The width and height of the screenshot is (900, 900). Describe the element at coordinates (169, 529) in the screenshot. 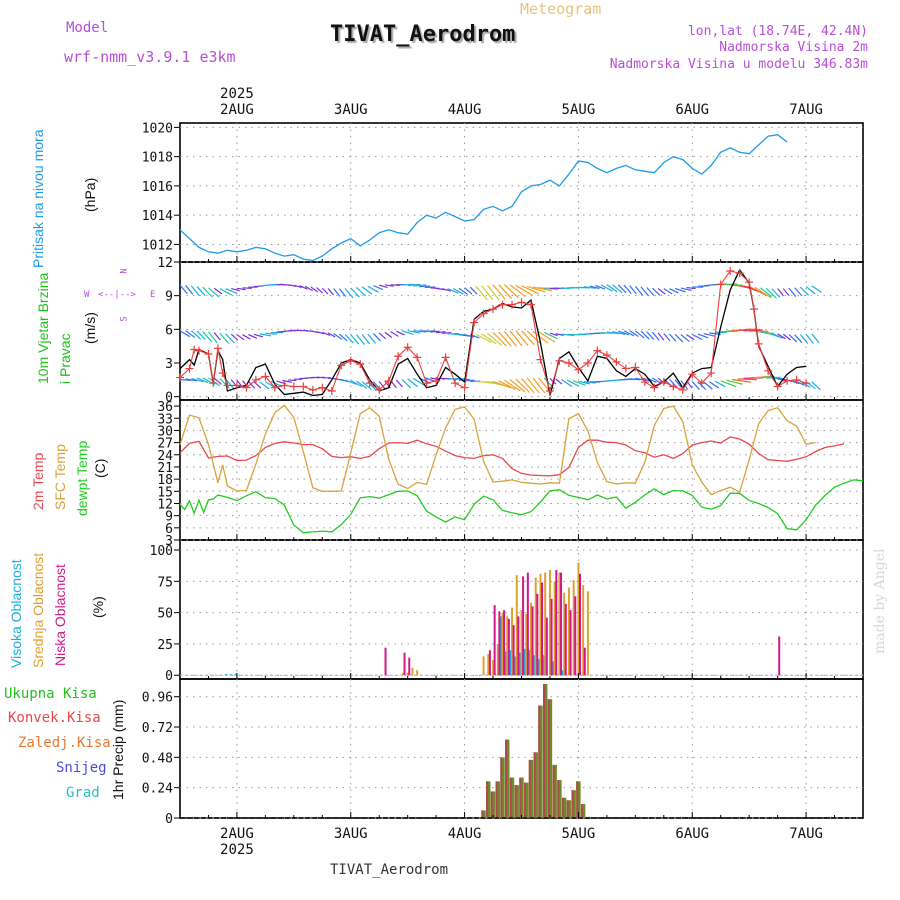

I see `ytick-label-temperature: 6` at that location.